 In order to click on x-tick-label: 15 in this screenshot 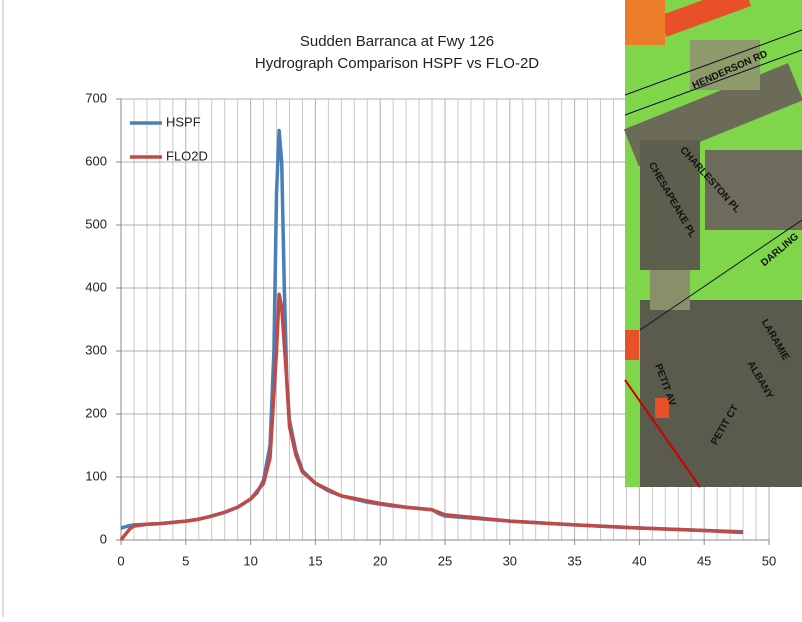, I will do `click(315, 560)`.